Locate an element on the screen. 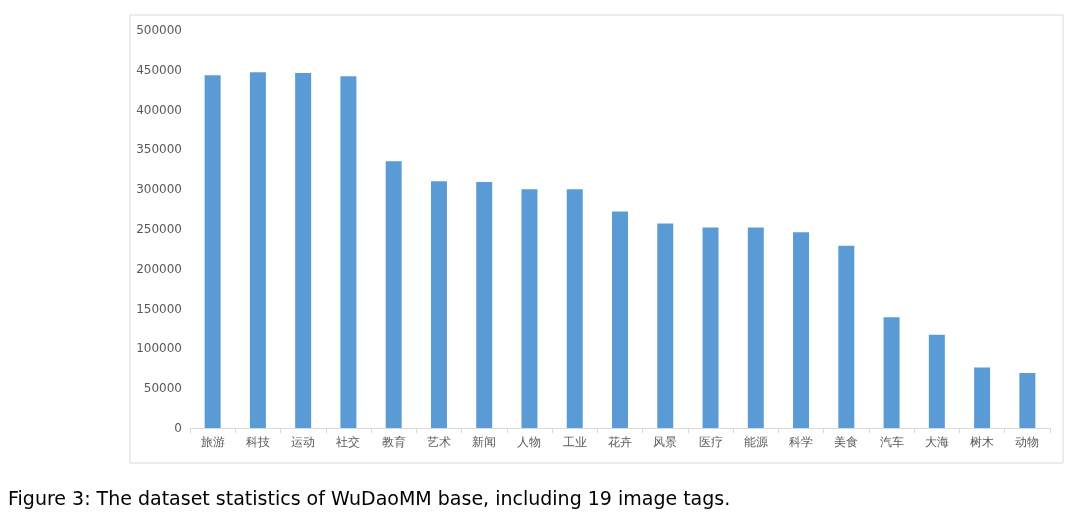 The image size is (1080, 521). x-tick-label: 科技 is located at coordinates (257, 442).